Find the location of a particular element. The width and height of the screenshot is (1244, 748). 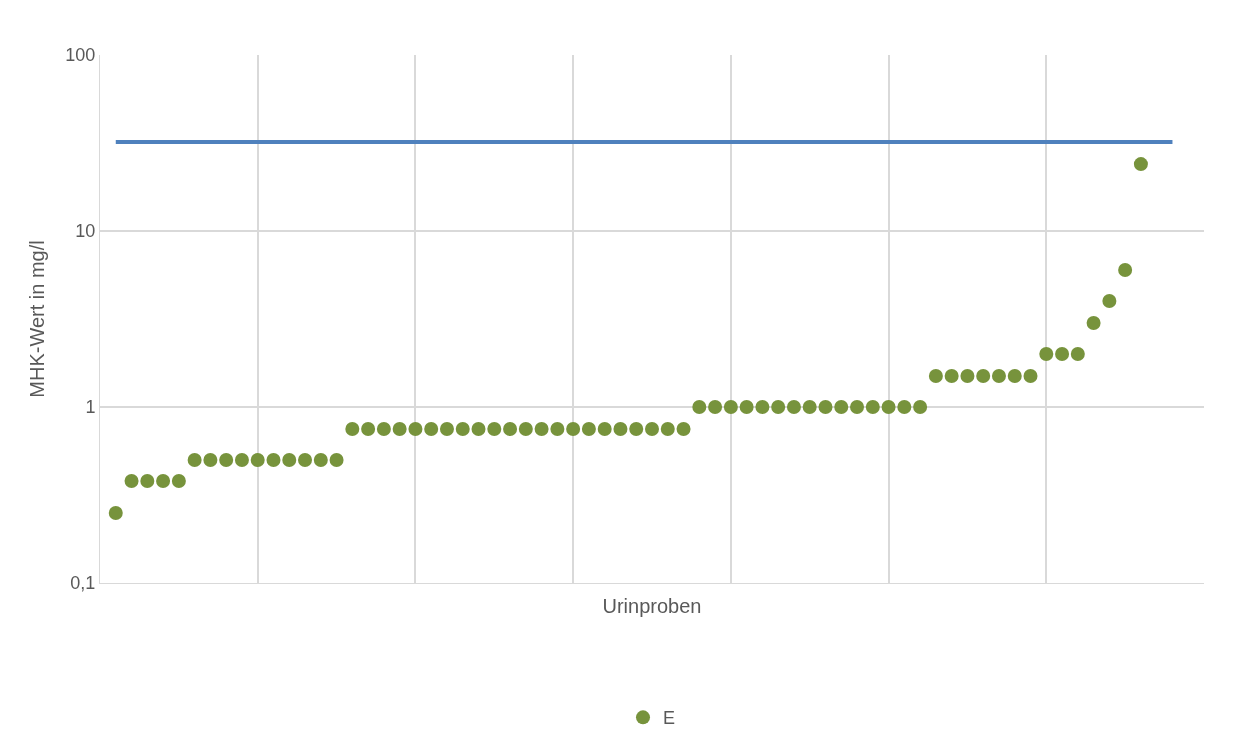

legend-label: E is located at coordinates (669, 718).